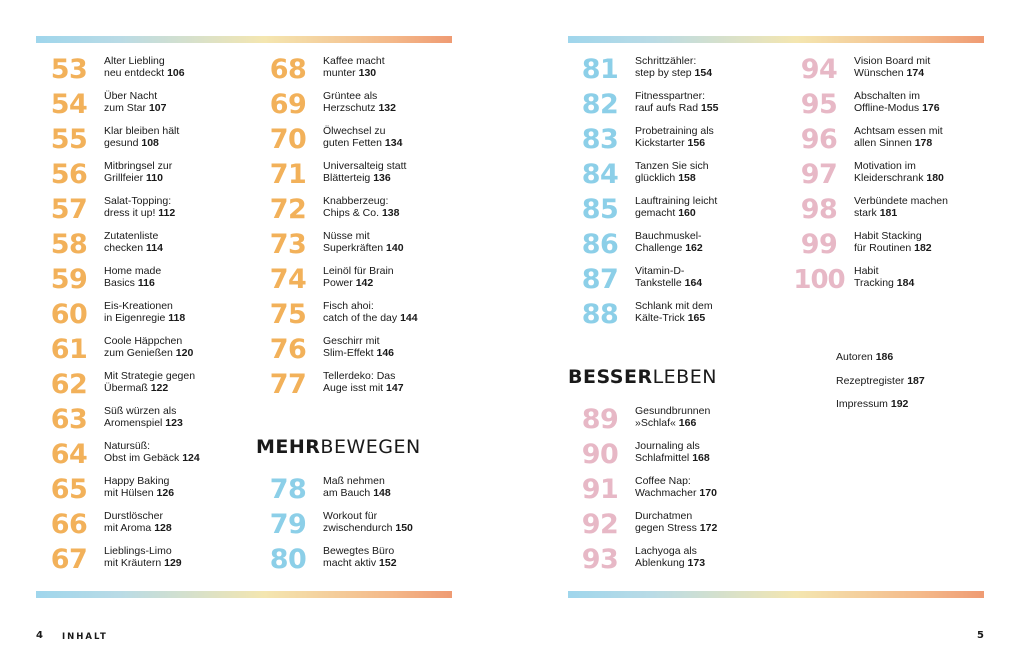 The height and width of the screenshot is (667, 1020). I want to click on page-number: 148, so click(382, 493).